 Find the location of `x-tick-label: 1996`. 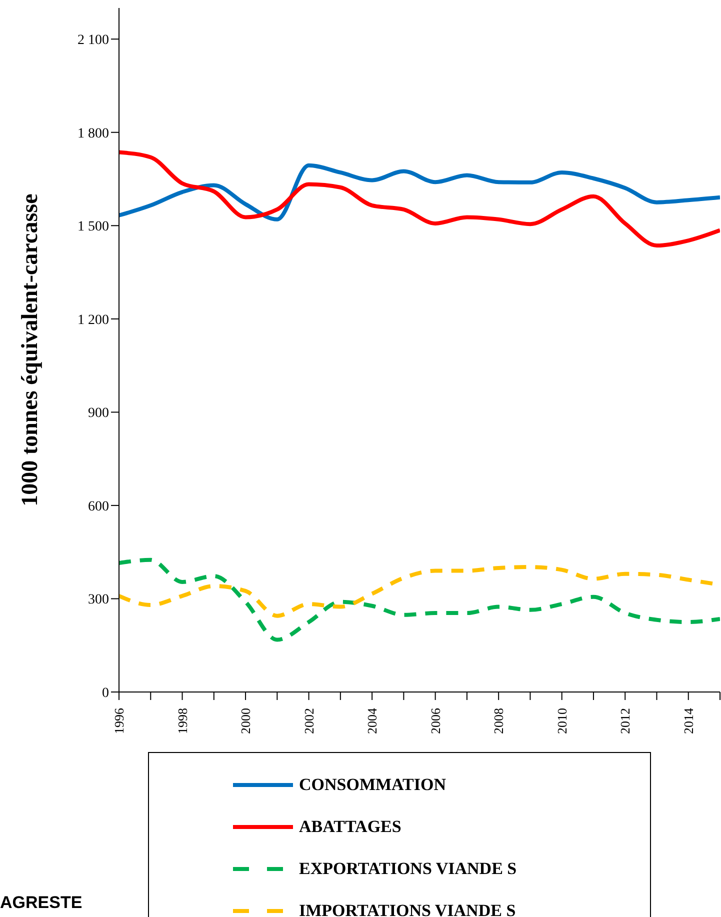

x-tick-label: 1996 is located at coordinates (119, 721).